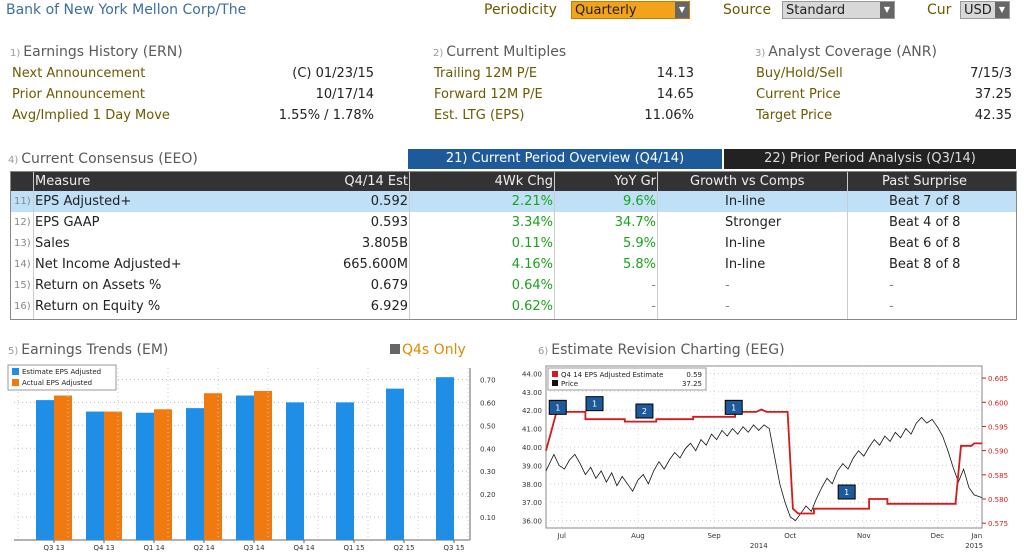 The width and height of the screenshot is (1024, 553). I want to click on y-tick-label: 0.20, so click(488, 495).